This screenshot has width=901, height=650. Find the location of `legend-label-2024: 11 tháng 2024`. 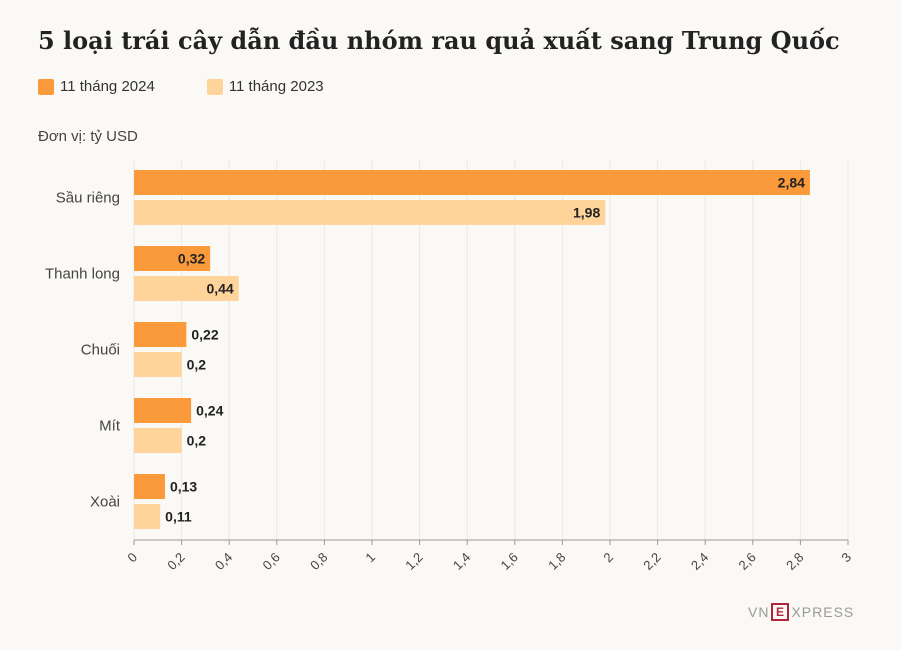

legend-label-2024: 11 tháng 2024 is located at coordinates (107, 86).